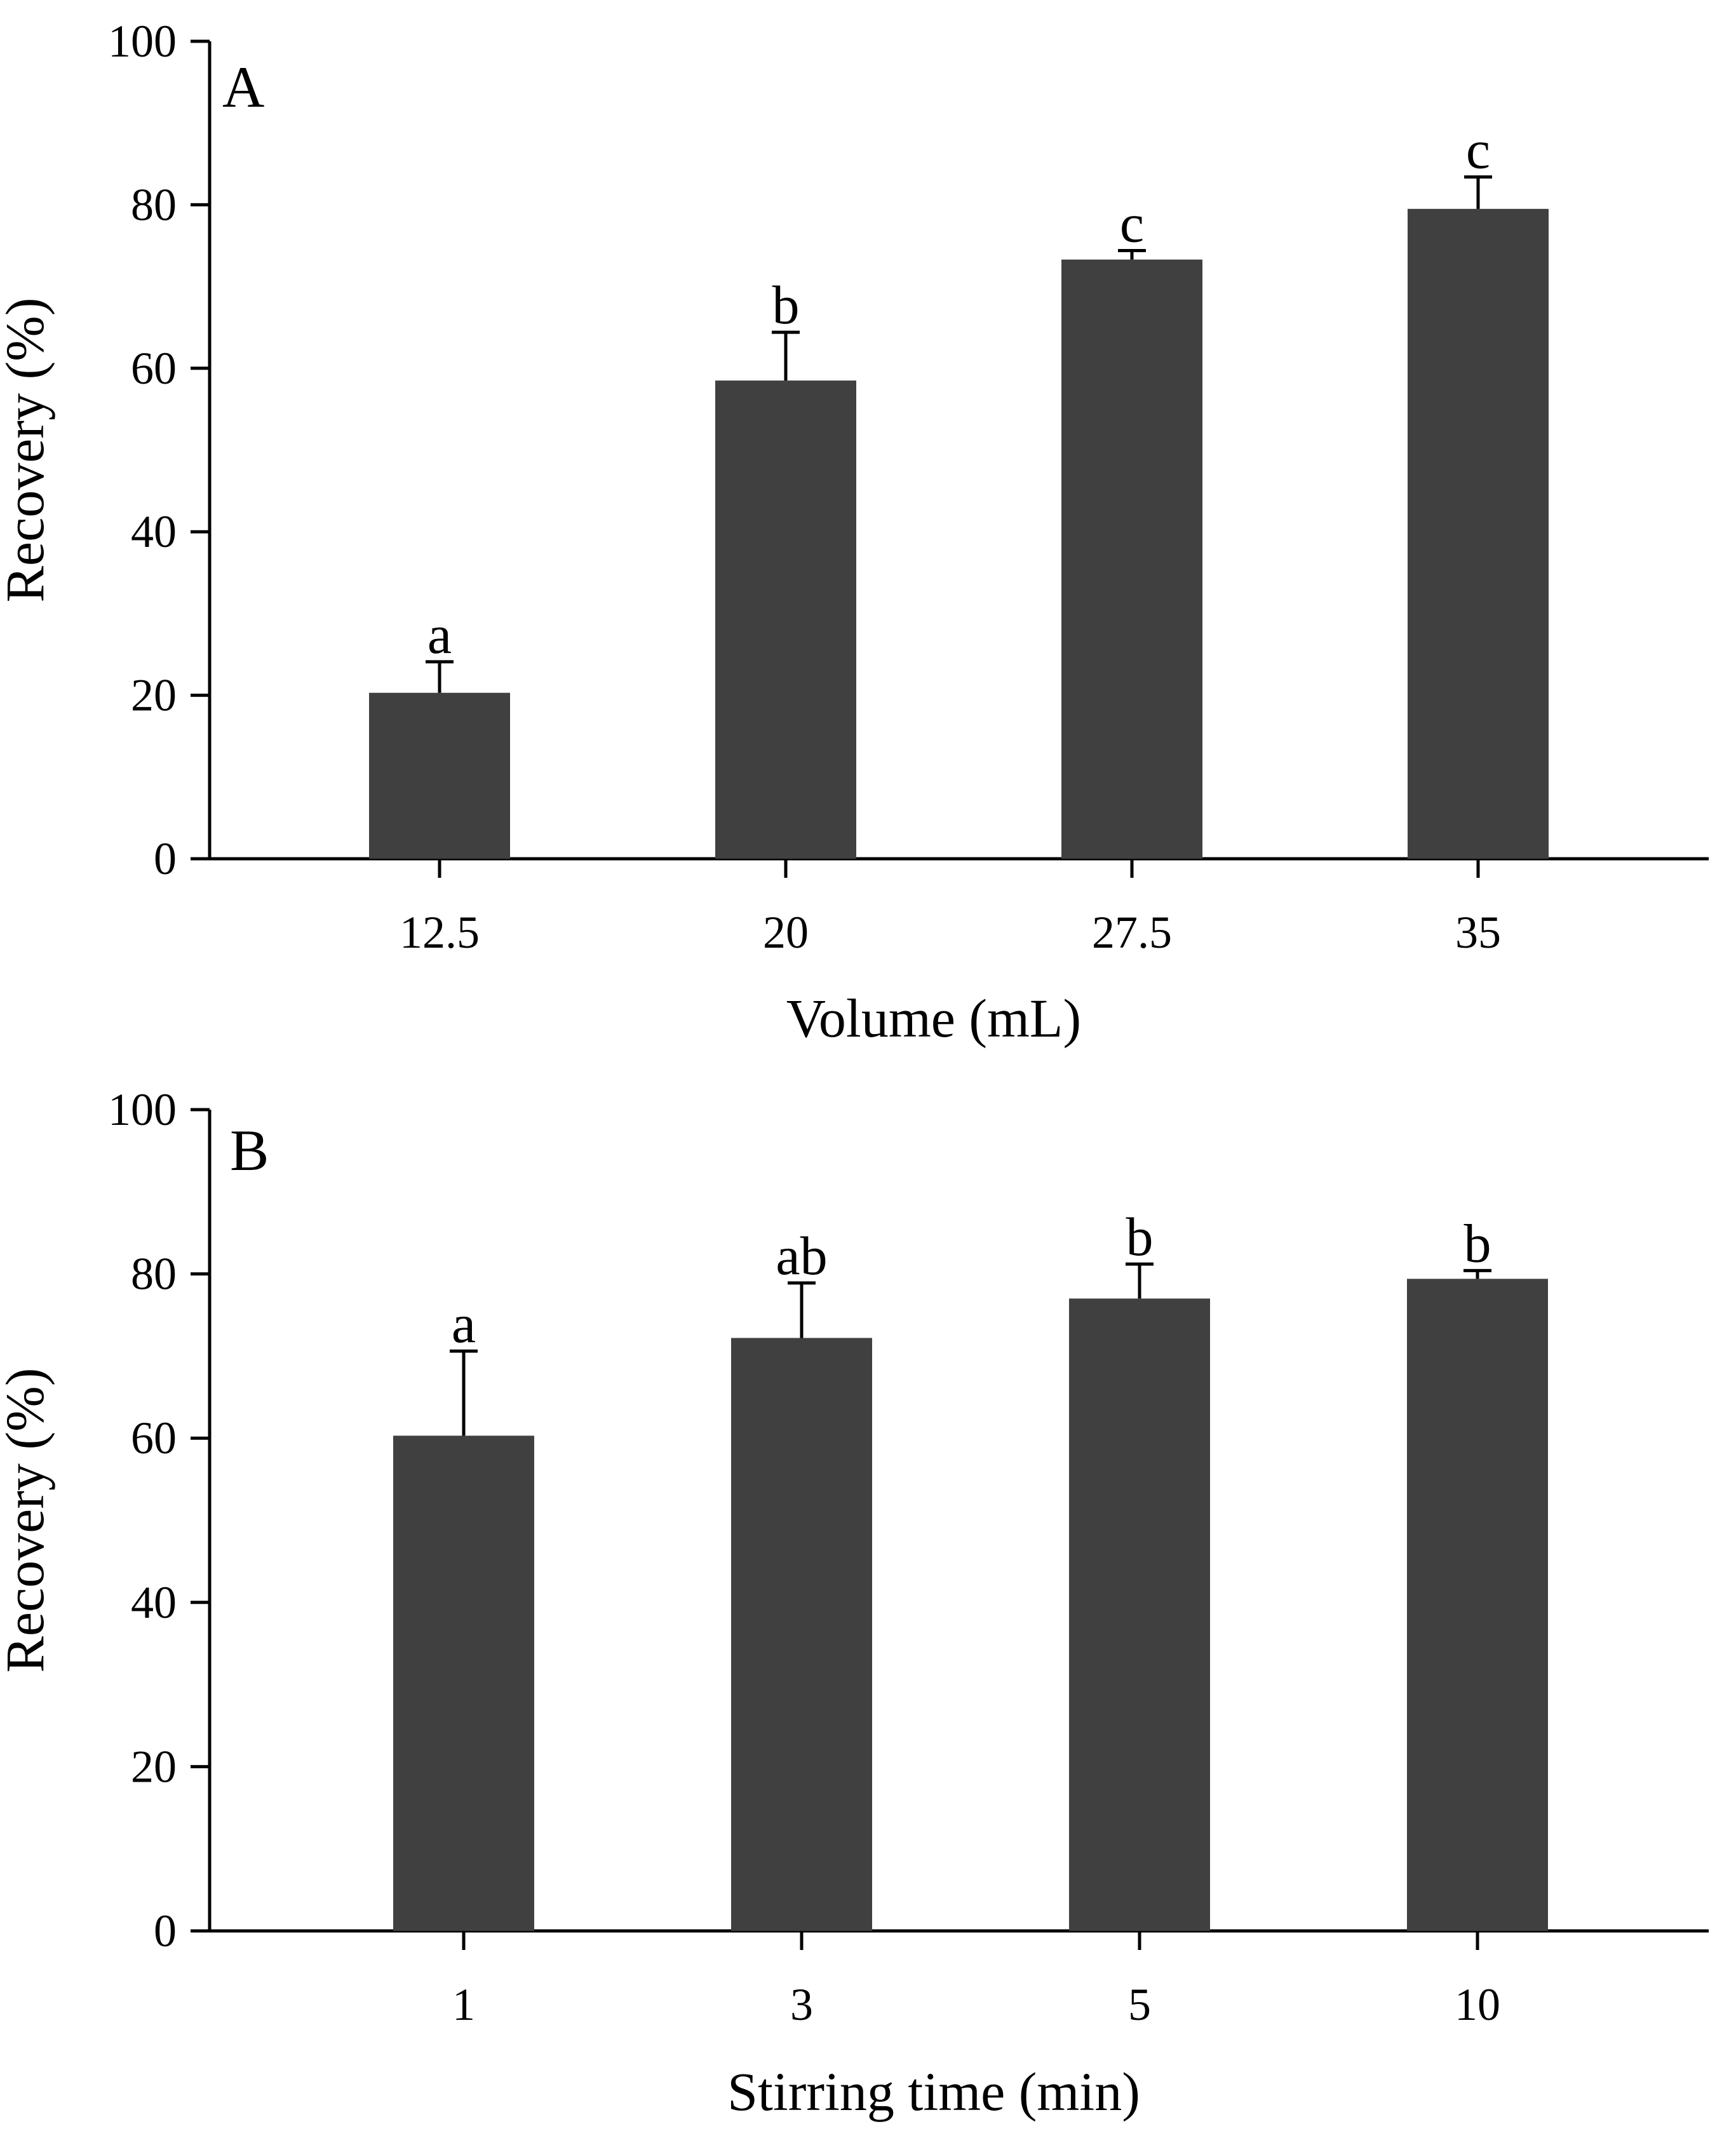 This screenshot has height=2131, width=1736. I want to click on x-axis-title: Stirring time (min), so click(934, 2092).